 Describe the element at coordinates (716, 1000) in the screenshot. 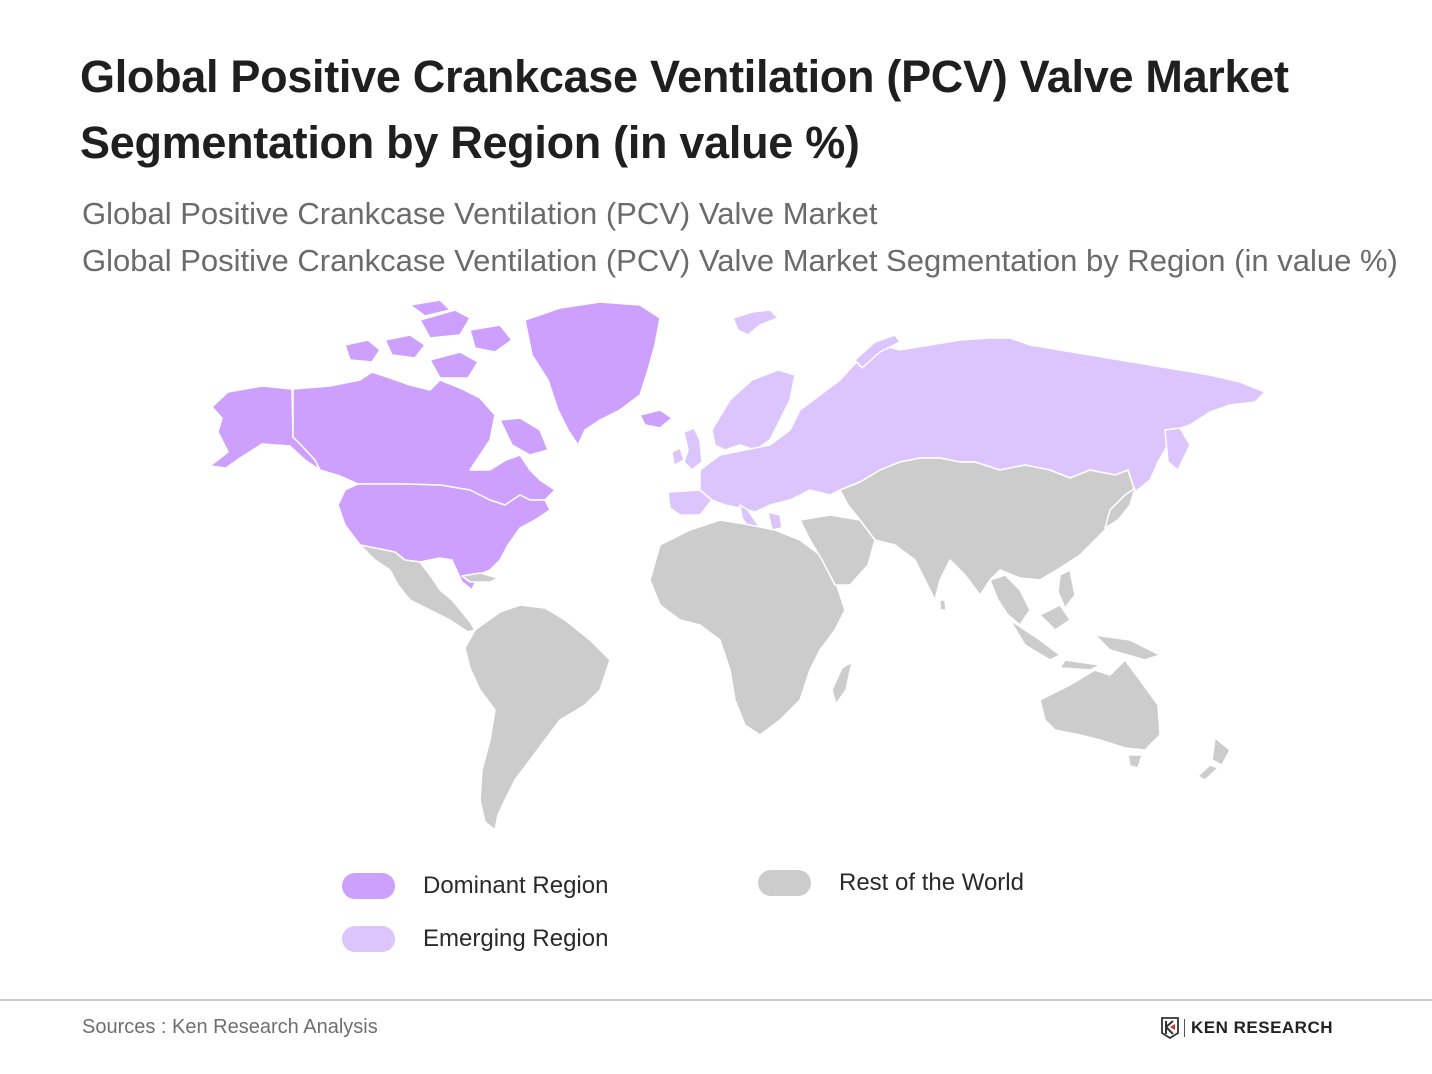

I see `footer-divider` at that location.